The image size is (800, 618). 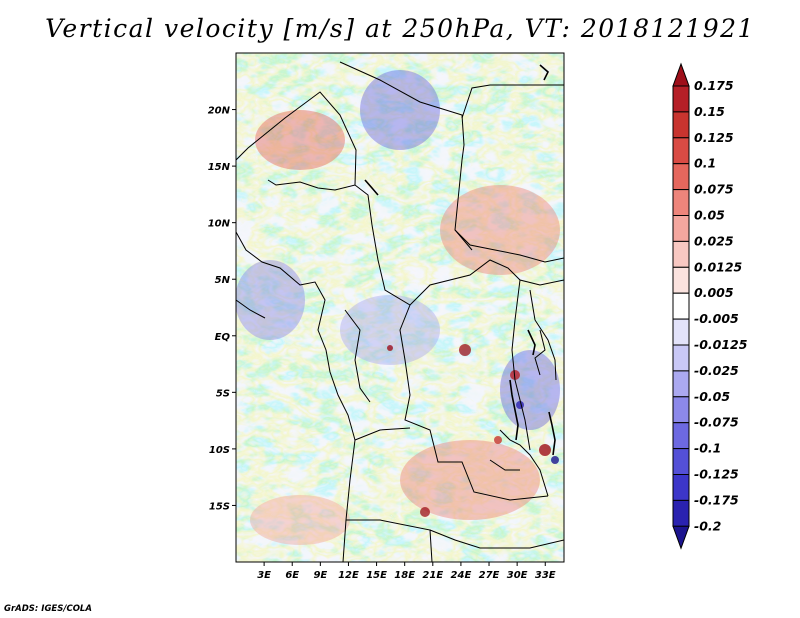 I want to click on lon-label: 30E, so click(x=517, y=575).